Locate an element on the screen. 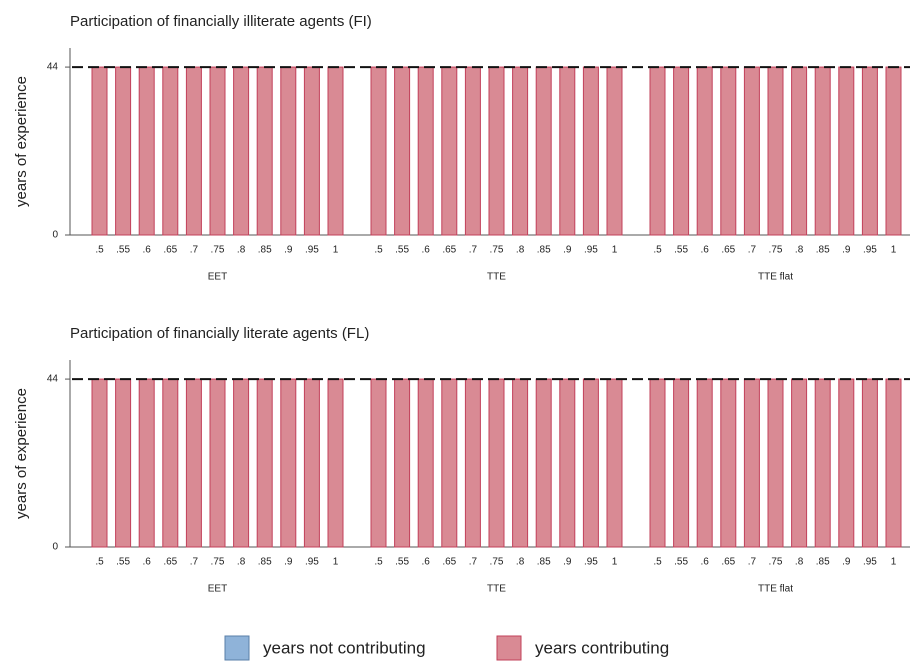 This screenshot has height=665, width=913. legend-label: years contributing is located at coordinates (602, 647).